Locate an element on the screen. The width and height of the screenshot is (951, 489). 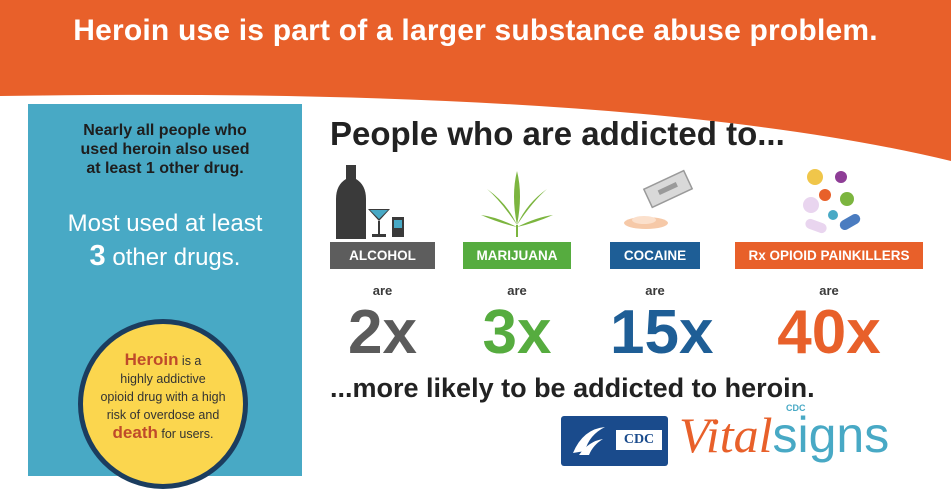
multiplier-cocaine: 15x is located at coordinates (662, 332).